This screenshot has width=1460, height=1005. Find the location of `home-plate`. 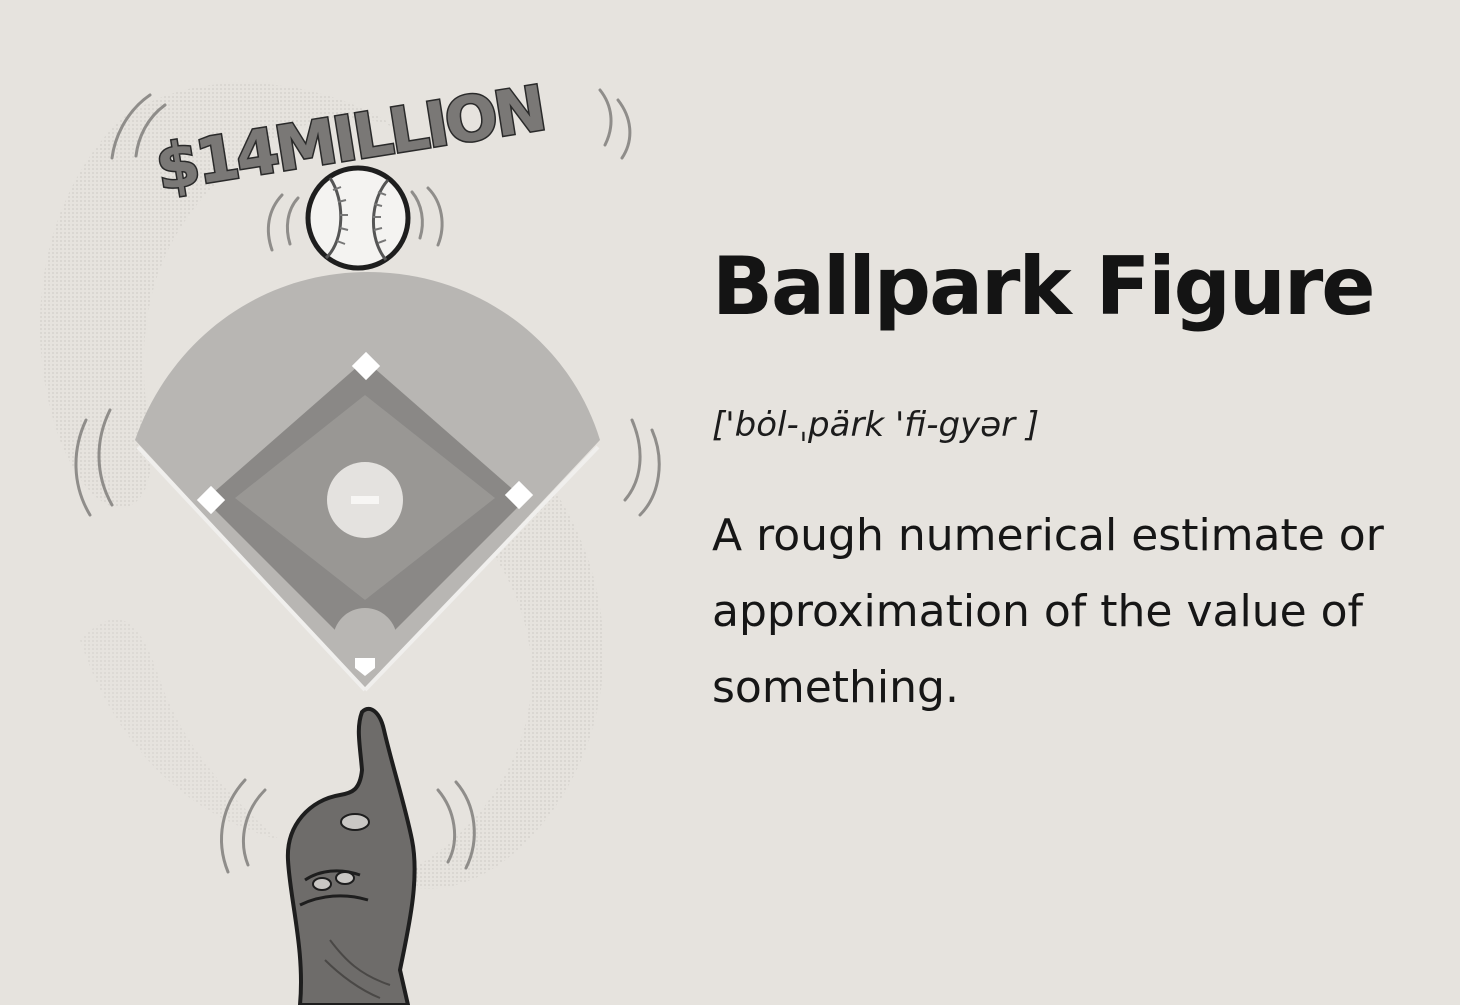

home-plate is located at coordinates (365, 667).